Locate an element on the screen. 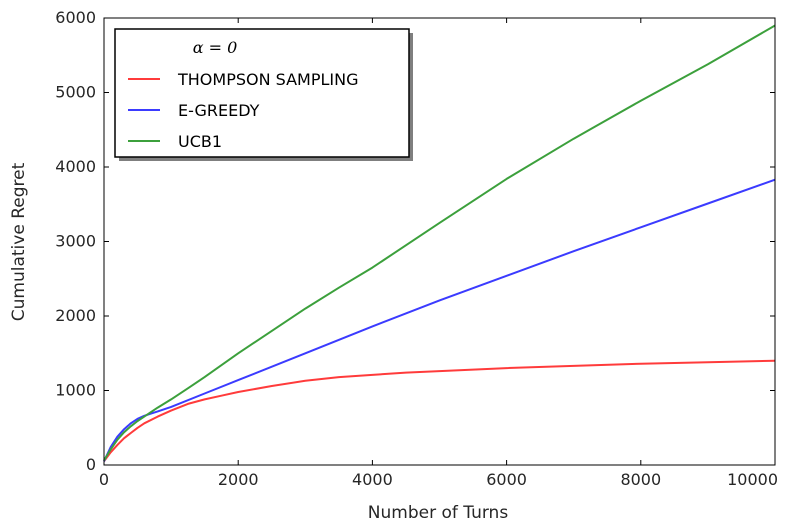  y-axis-label: Cumulative Regret is located at coordinates (19, 241).